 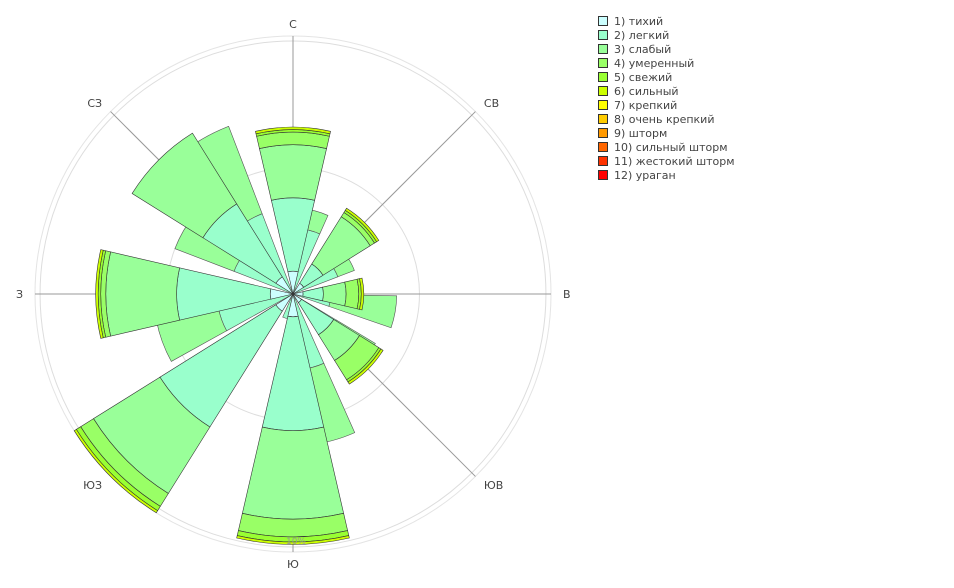 What do you see at coordinates (92, 485) in the screenshot?
I see `direction-label-5: ЮЗ` at bounding box center [92, 485].